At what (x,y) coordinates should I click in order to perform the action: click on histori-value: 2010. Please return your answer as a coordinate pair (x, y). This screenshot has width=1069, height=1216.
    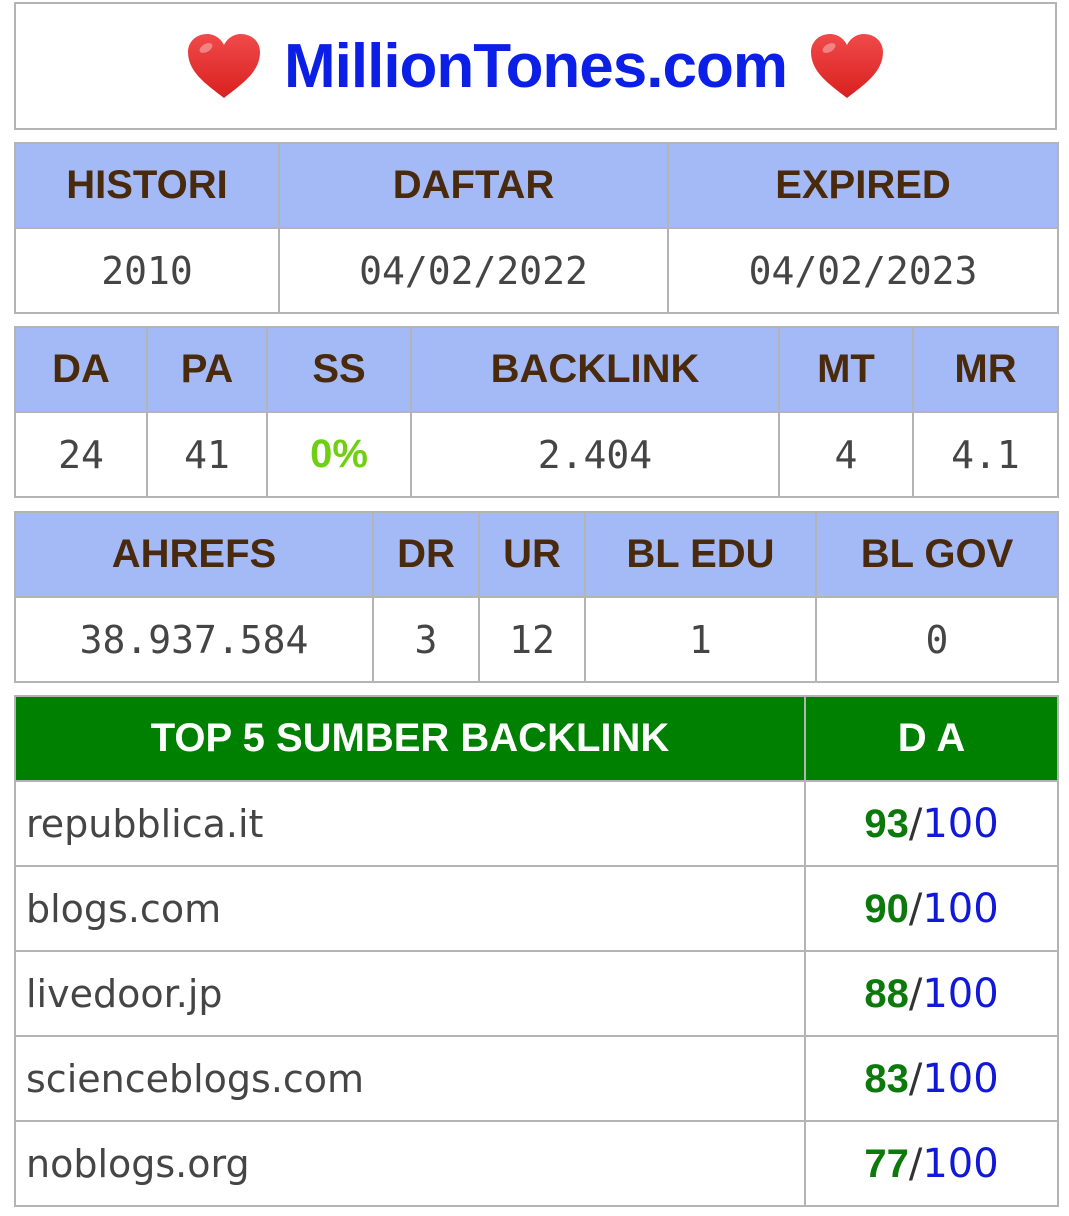
    Looking at the image, I should click on (147, 270).